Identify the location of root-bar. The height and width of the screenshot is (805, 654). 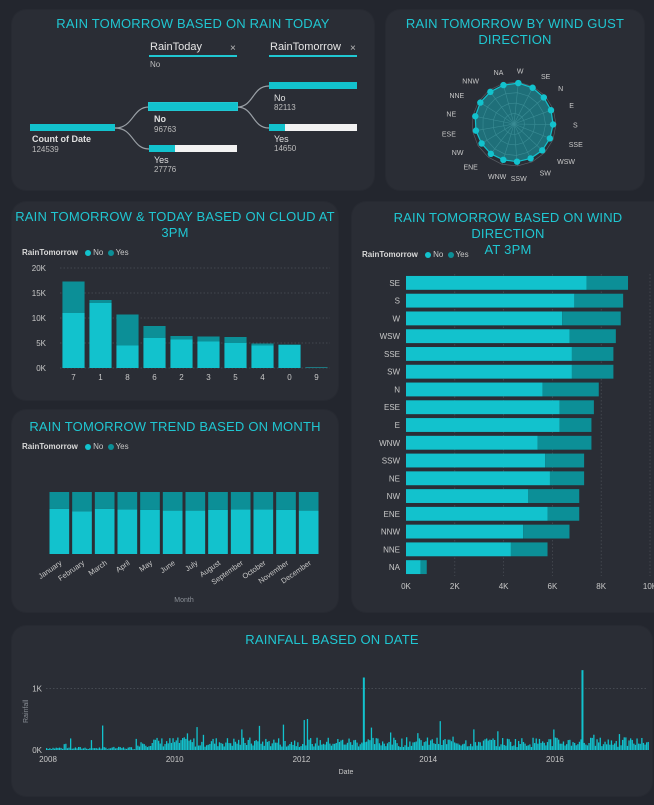
(72, 127).